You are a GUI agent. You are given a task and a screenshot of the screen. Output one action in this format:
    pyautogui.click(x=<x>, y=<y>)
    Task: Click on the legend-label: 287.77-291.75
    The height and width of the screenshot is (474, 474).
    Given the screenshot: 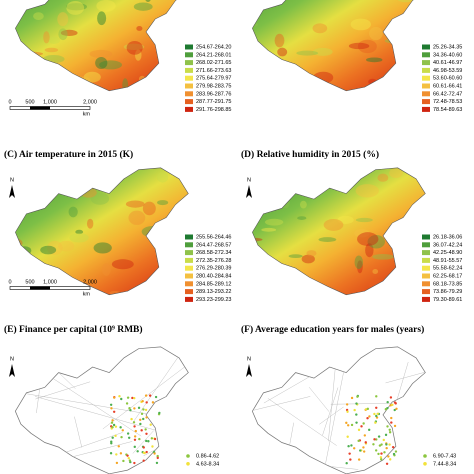 What is the action you would take?
    pyautogui.click(x=213, y=102)
    